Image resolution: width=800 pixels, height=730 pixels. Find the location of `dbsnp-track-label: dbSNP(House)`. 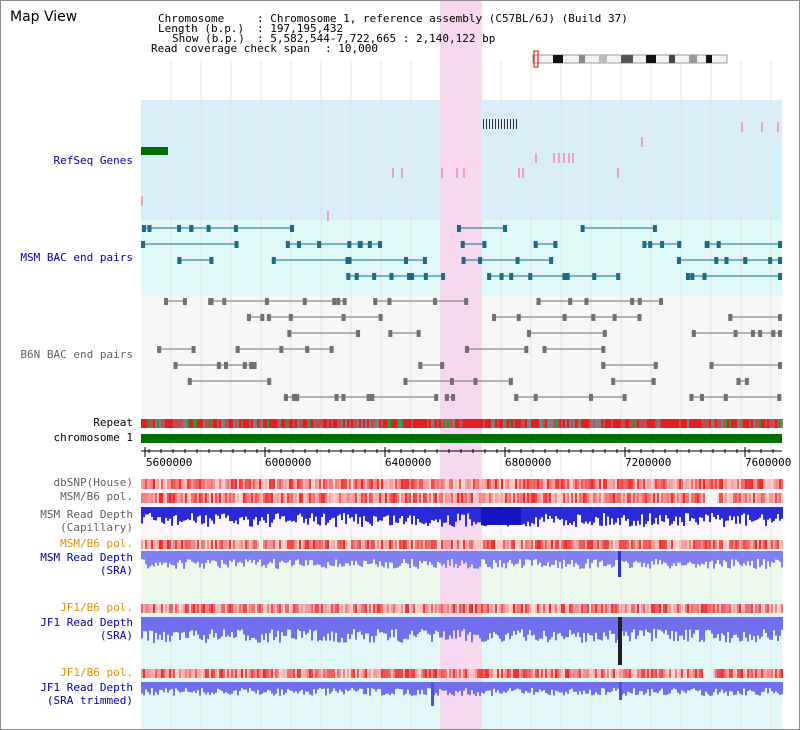

dbsnp-track-label: dbSNP(House) is located at coordinates (93, 482).